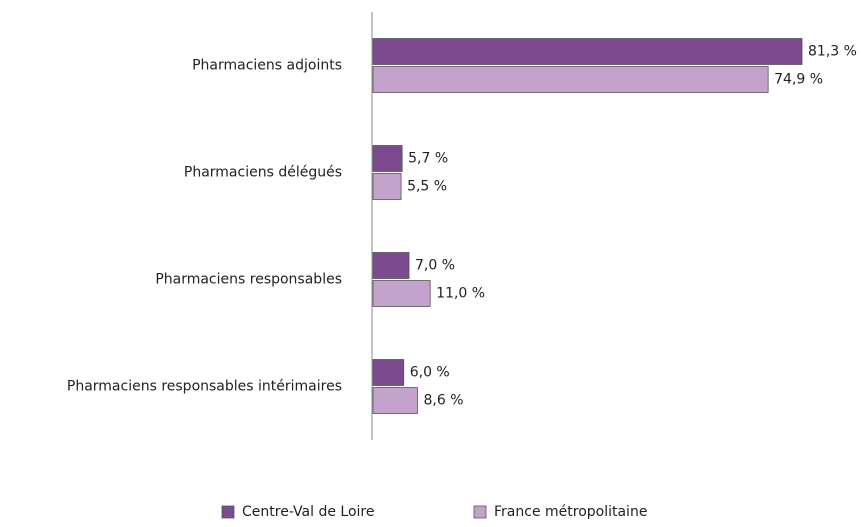 The width and height of the screenshot is (861, 527). What do you see at coordinates (248, 280) in the screenshot?
I see `category-label: Pharmaciens responsables` at bounding box center [248, 280].